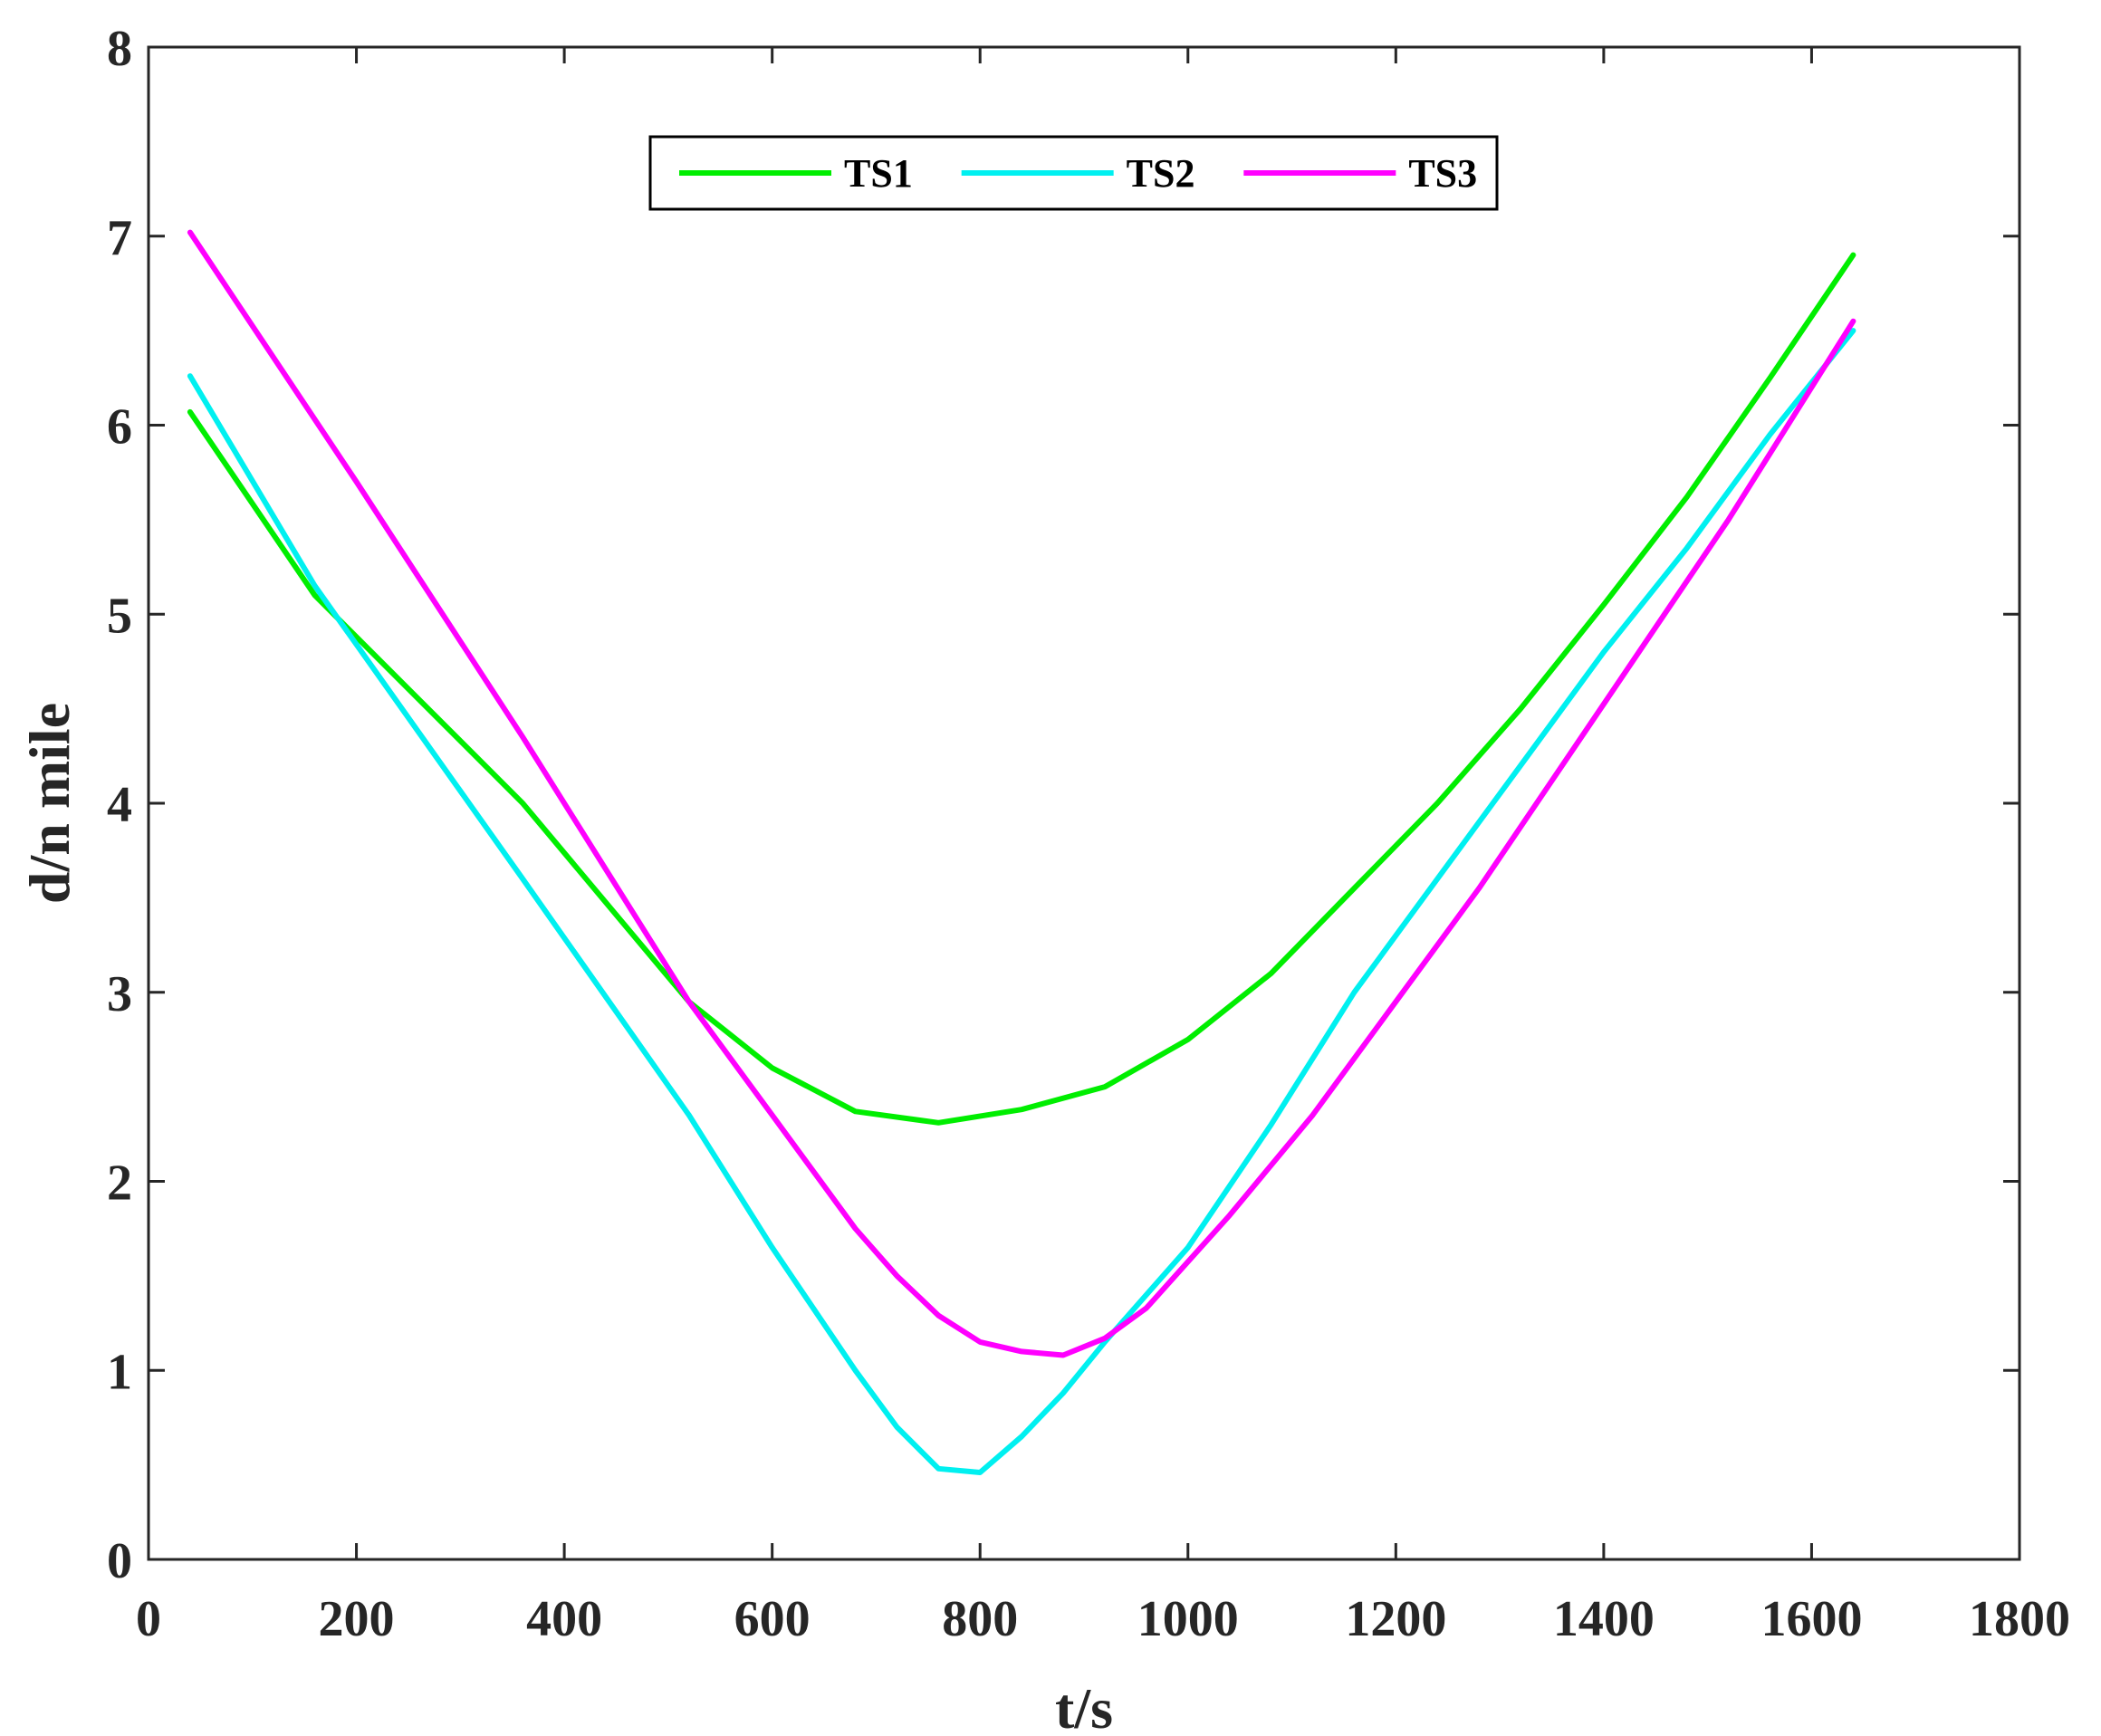 The width and height of the screenshot is (2101, 1736). Describe the element at coordinates (1442, 173) in the screenshot. I see `legend-label-ts3: TS3` at that location.